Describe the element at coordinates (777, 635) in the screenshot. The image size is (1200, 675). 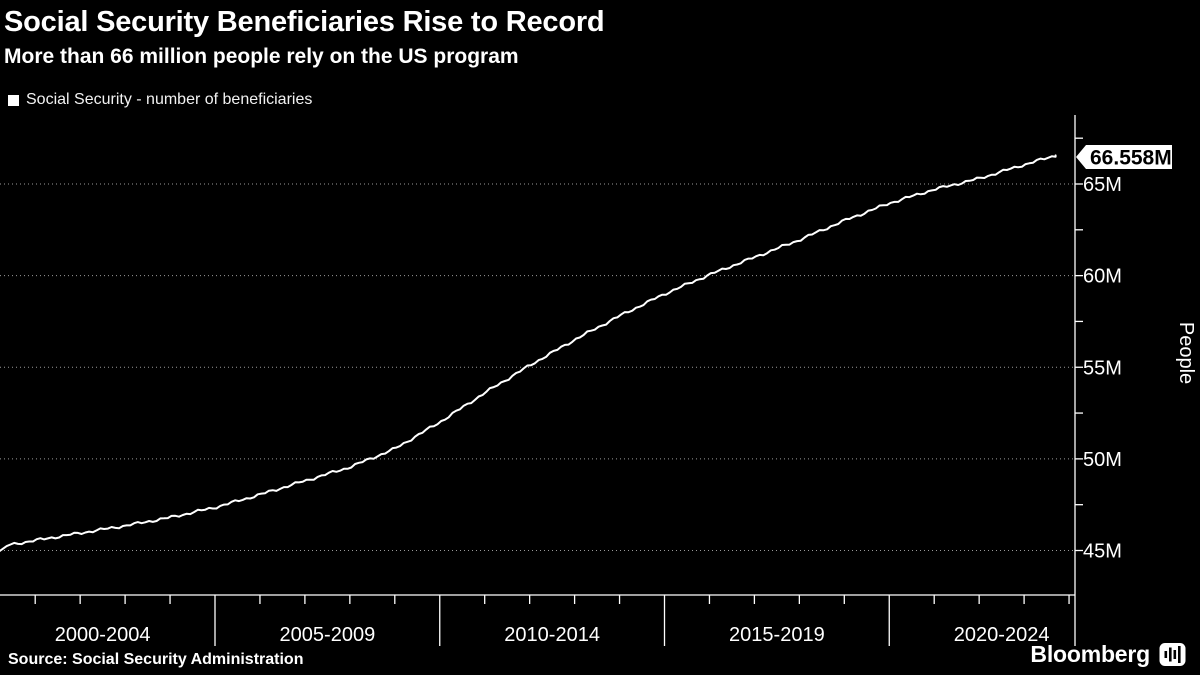
I see `x-section-label: 2015-2019` at that location.